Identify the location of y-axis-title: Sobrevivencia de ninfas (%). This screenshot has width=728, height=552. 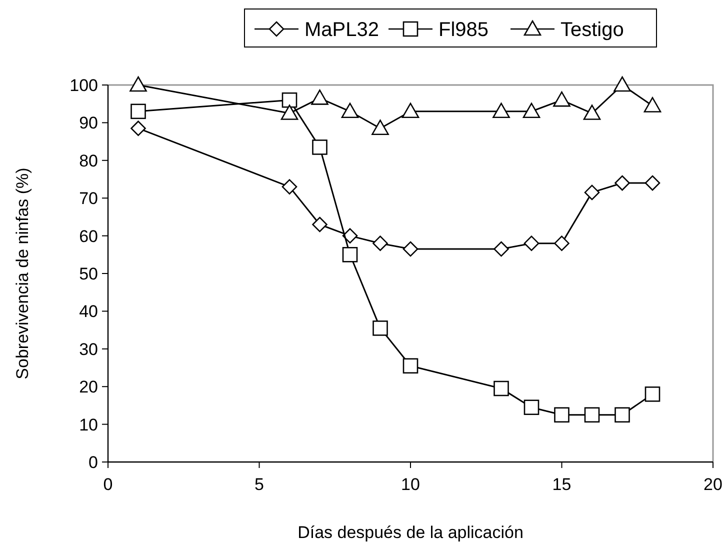
(22, 274).